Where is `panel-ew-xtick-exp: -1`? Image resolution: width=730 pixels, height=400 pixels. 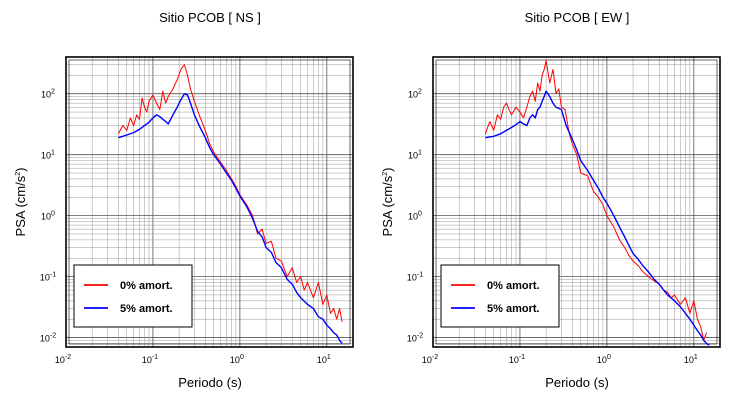
panel-ew-xtick-exp: -1 is located at coordinates (522, 357).